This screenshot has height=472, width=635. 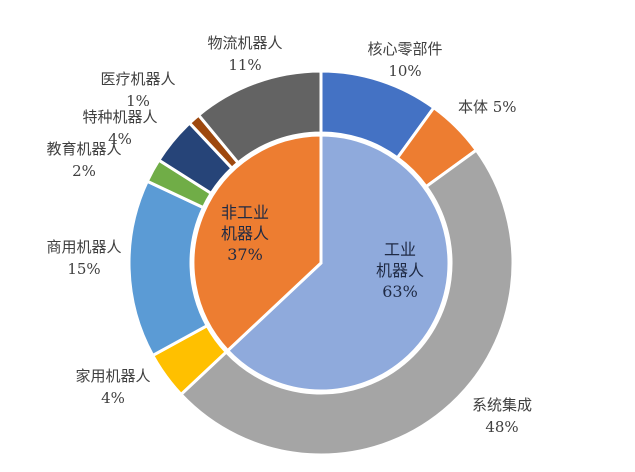 What do you see at coordinates (400, 291) in the screenshot?
I see `inner-label-0-line-2: 63%` at bounding box center [400, 291].